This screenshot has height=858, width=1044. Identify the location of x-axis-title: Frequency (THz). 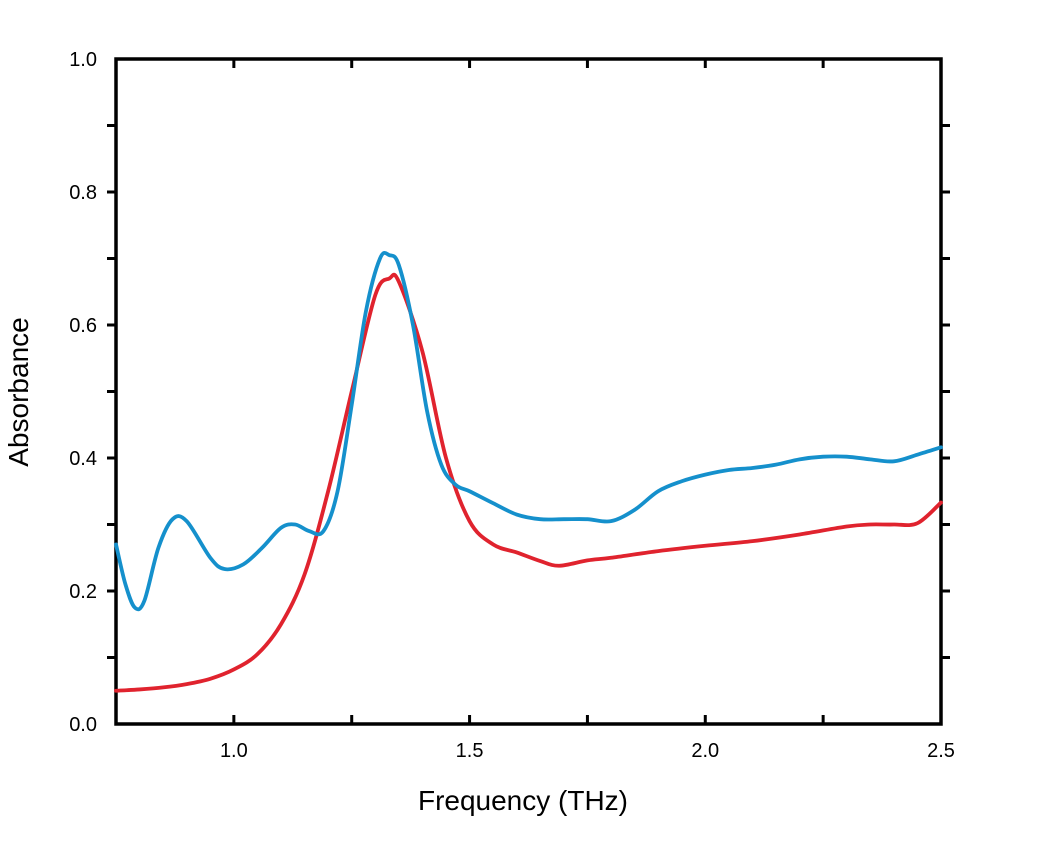
(523, 800).